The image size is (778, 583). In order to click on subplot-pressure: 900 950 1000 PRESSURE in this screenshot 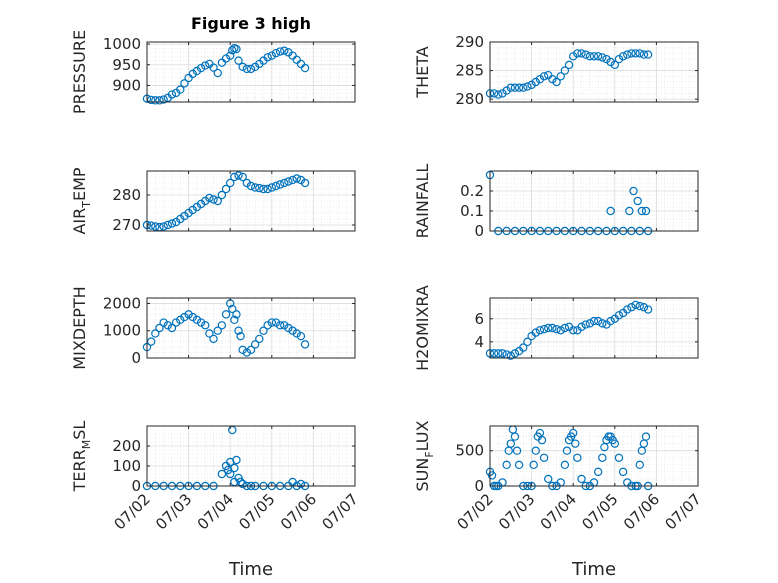, I will do `click(213, 72)`.